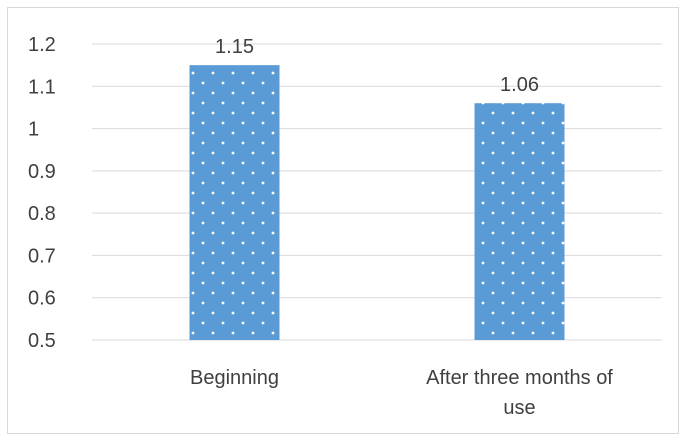  I want to click on data-label: 1.15, so click(234, 47).